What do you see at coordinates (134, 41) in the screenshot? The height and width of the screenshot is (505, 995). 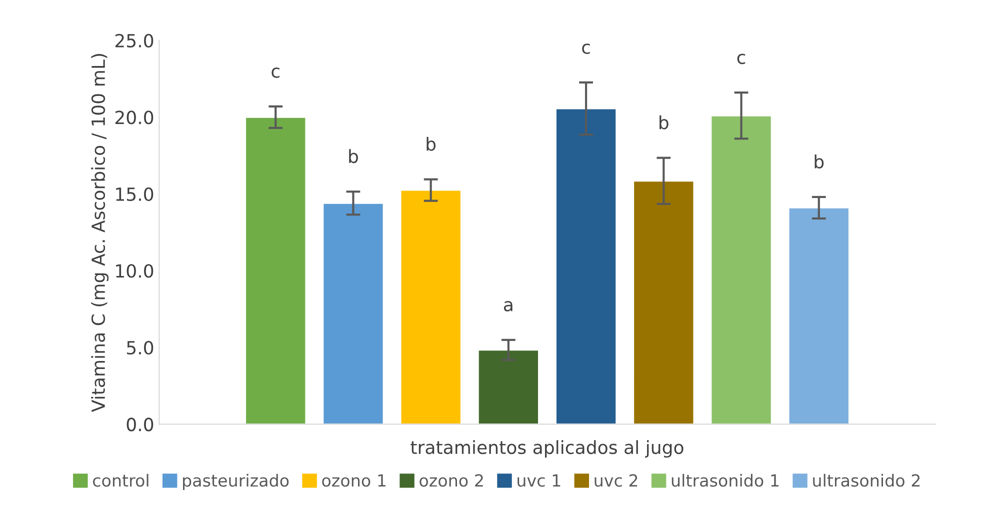 I see `y-tick-label: 25.0` at bounding box center [134, 41].